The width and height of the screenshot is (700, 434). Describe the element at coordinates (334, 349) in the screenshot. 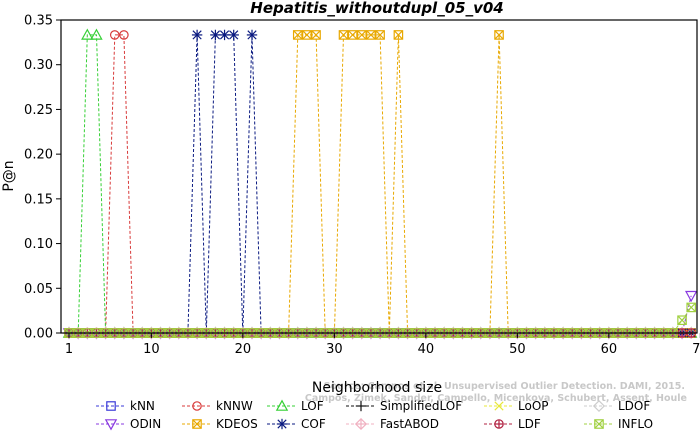

I see `x-tick-label: 30` at that location.